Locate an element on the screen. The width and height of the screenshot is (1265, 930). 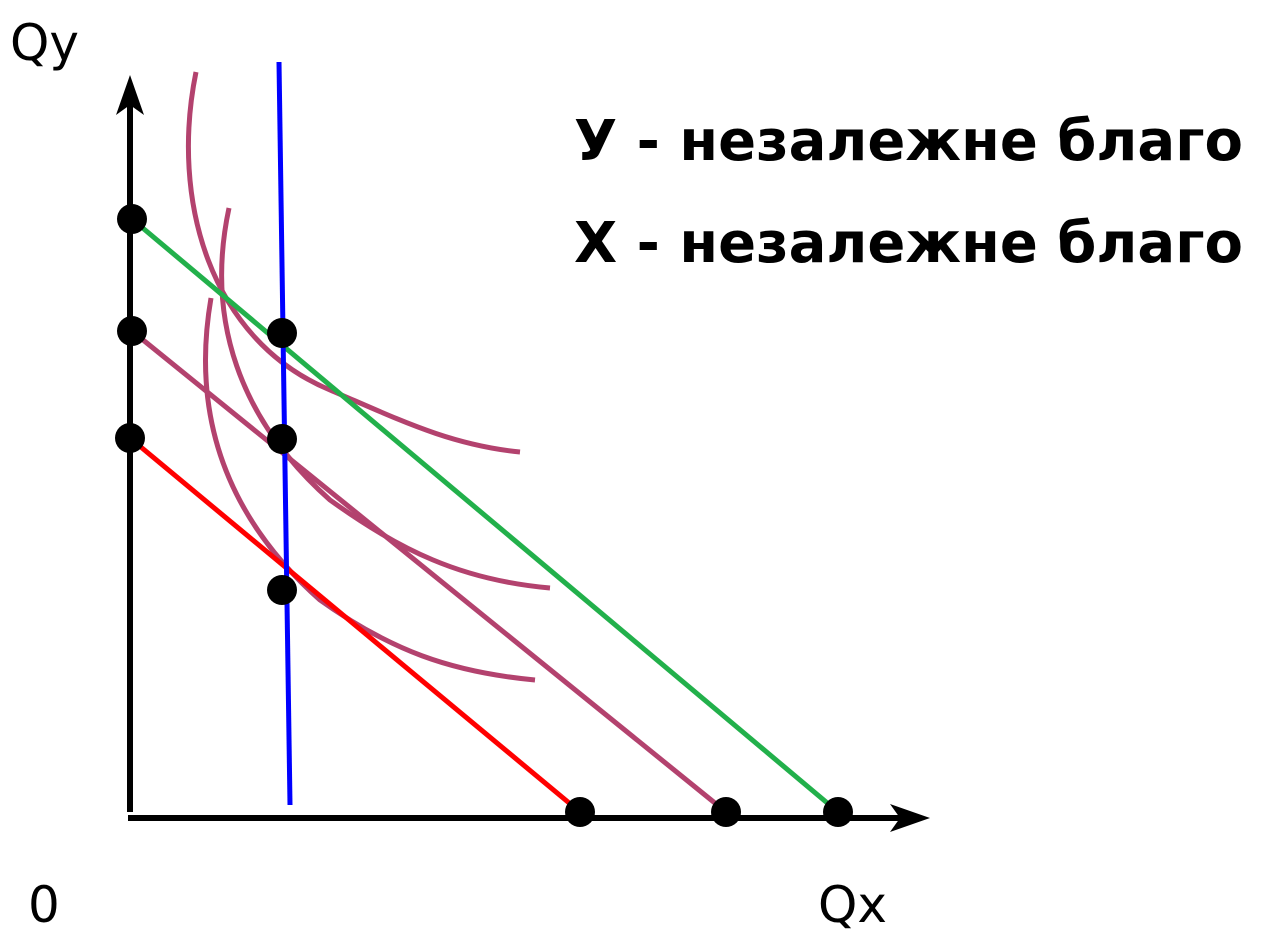
legend-line-x: Х - незалежне благо is located at coordinates (908, 243).